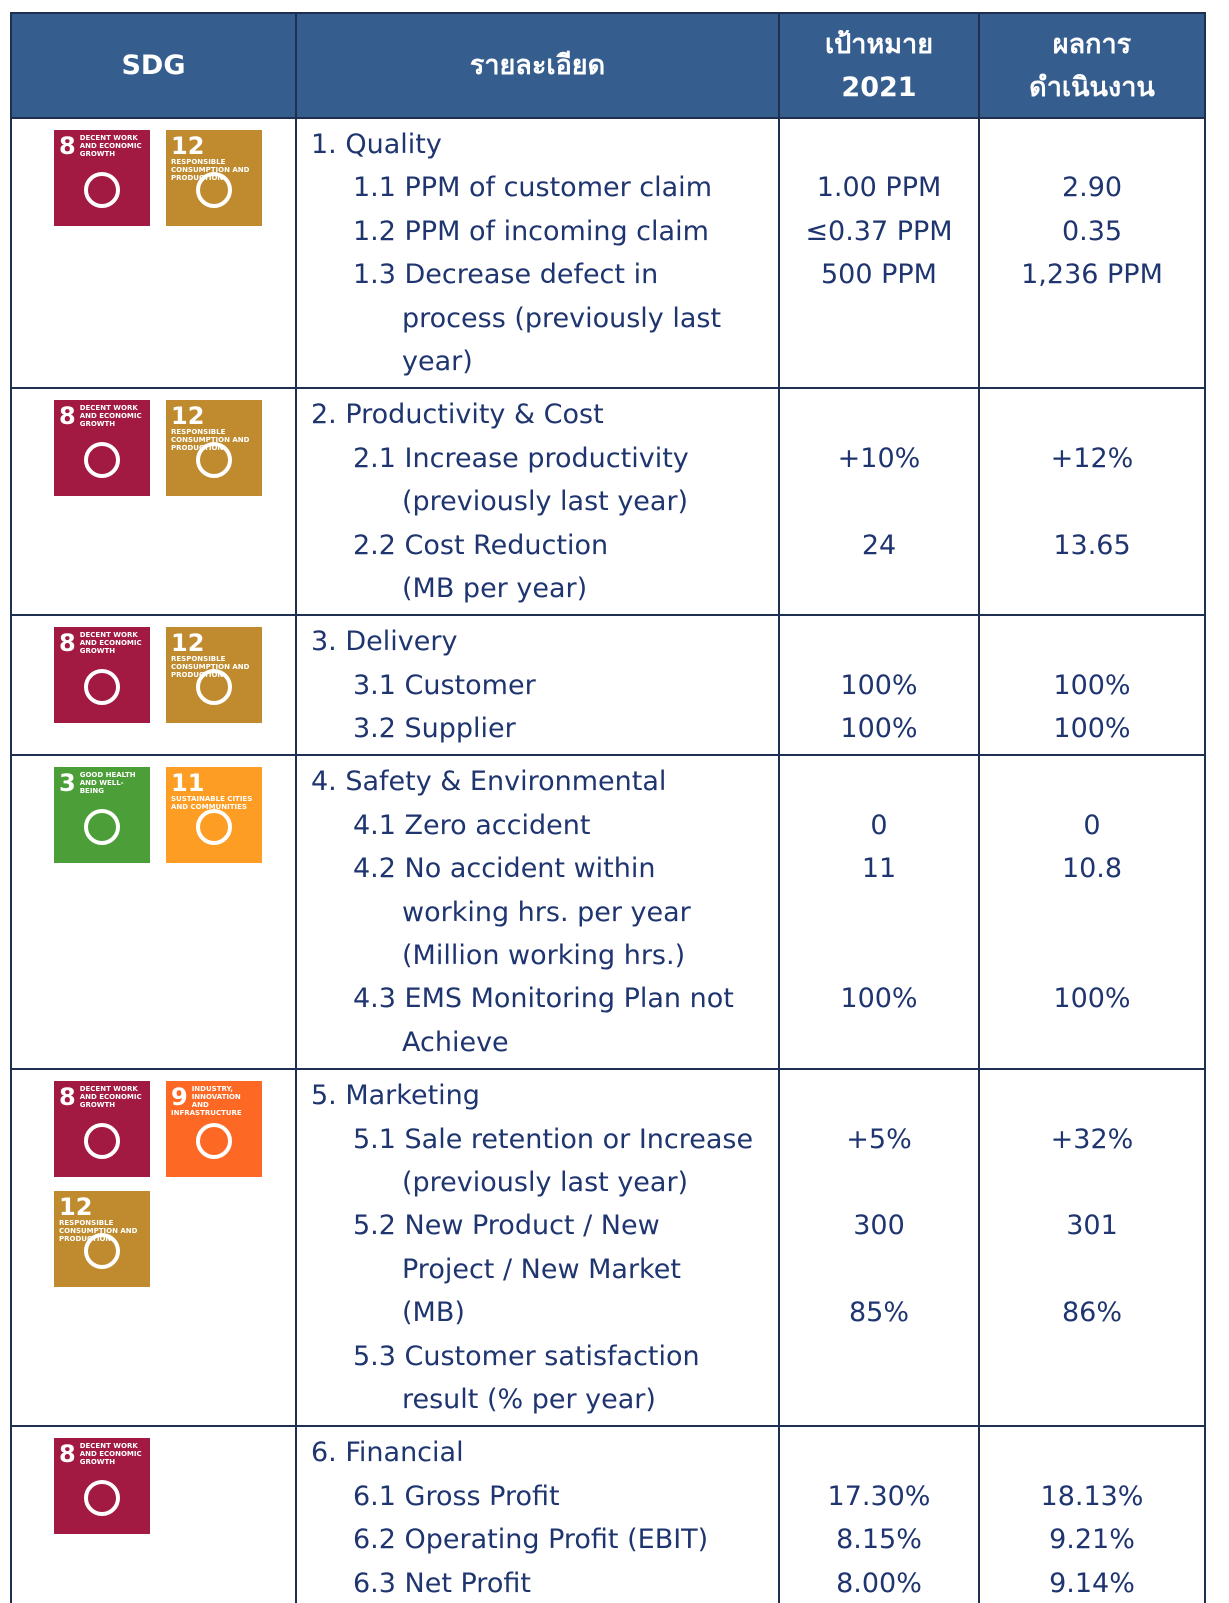 This screenshot has height=1603, width=1229. What do you see at coordinates (1092, 65) in the screenshot?
I see `header-cell: ผลการ ดำเนินงาน` at bounding box center [1092, 65].